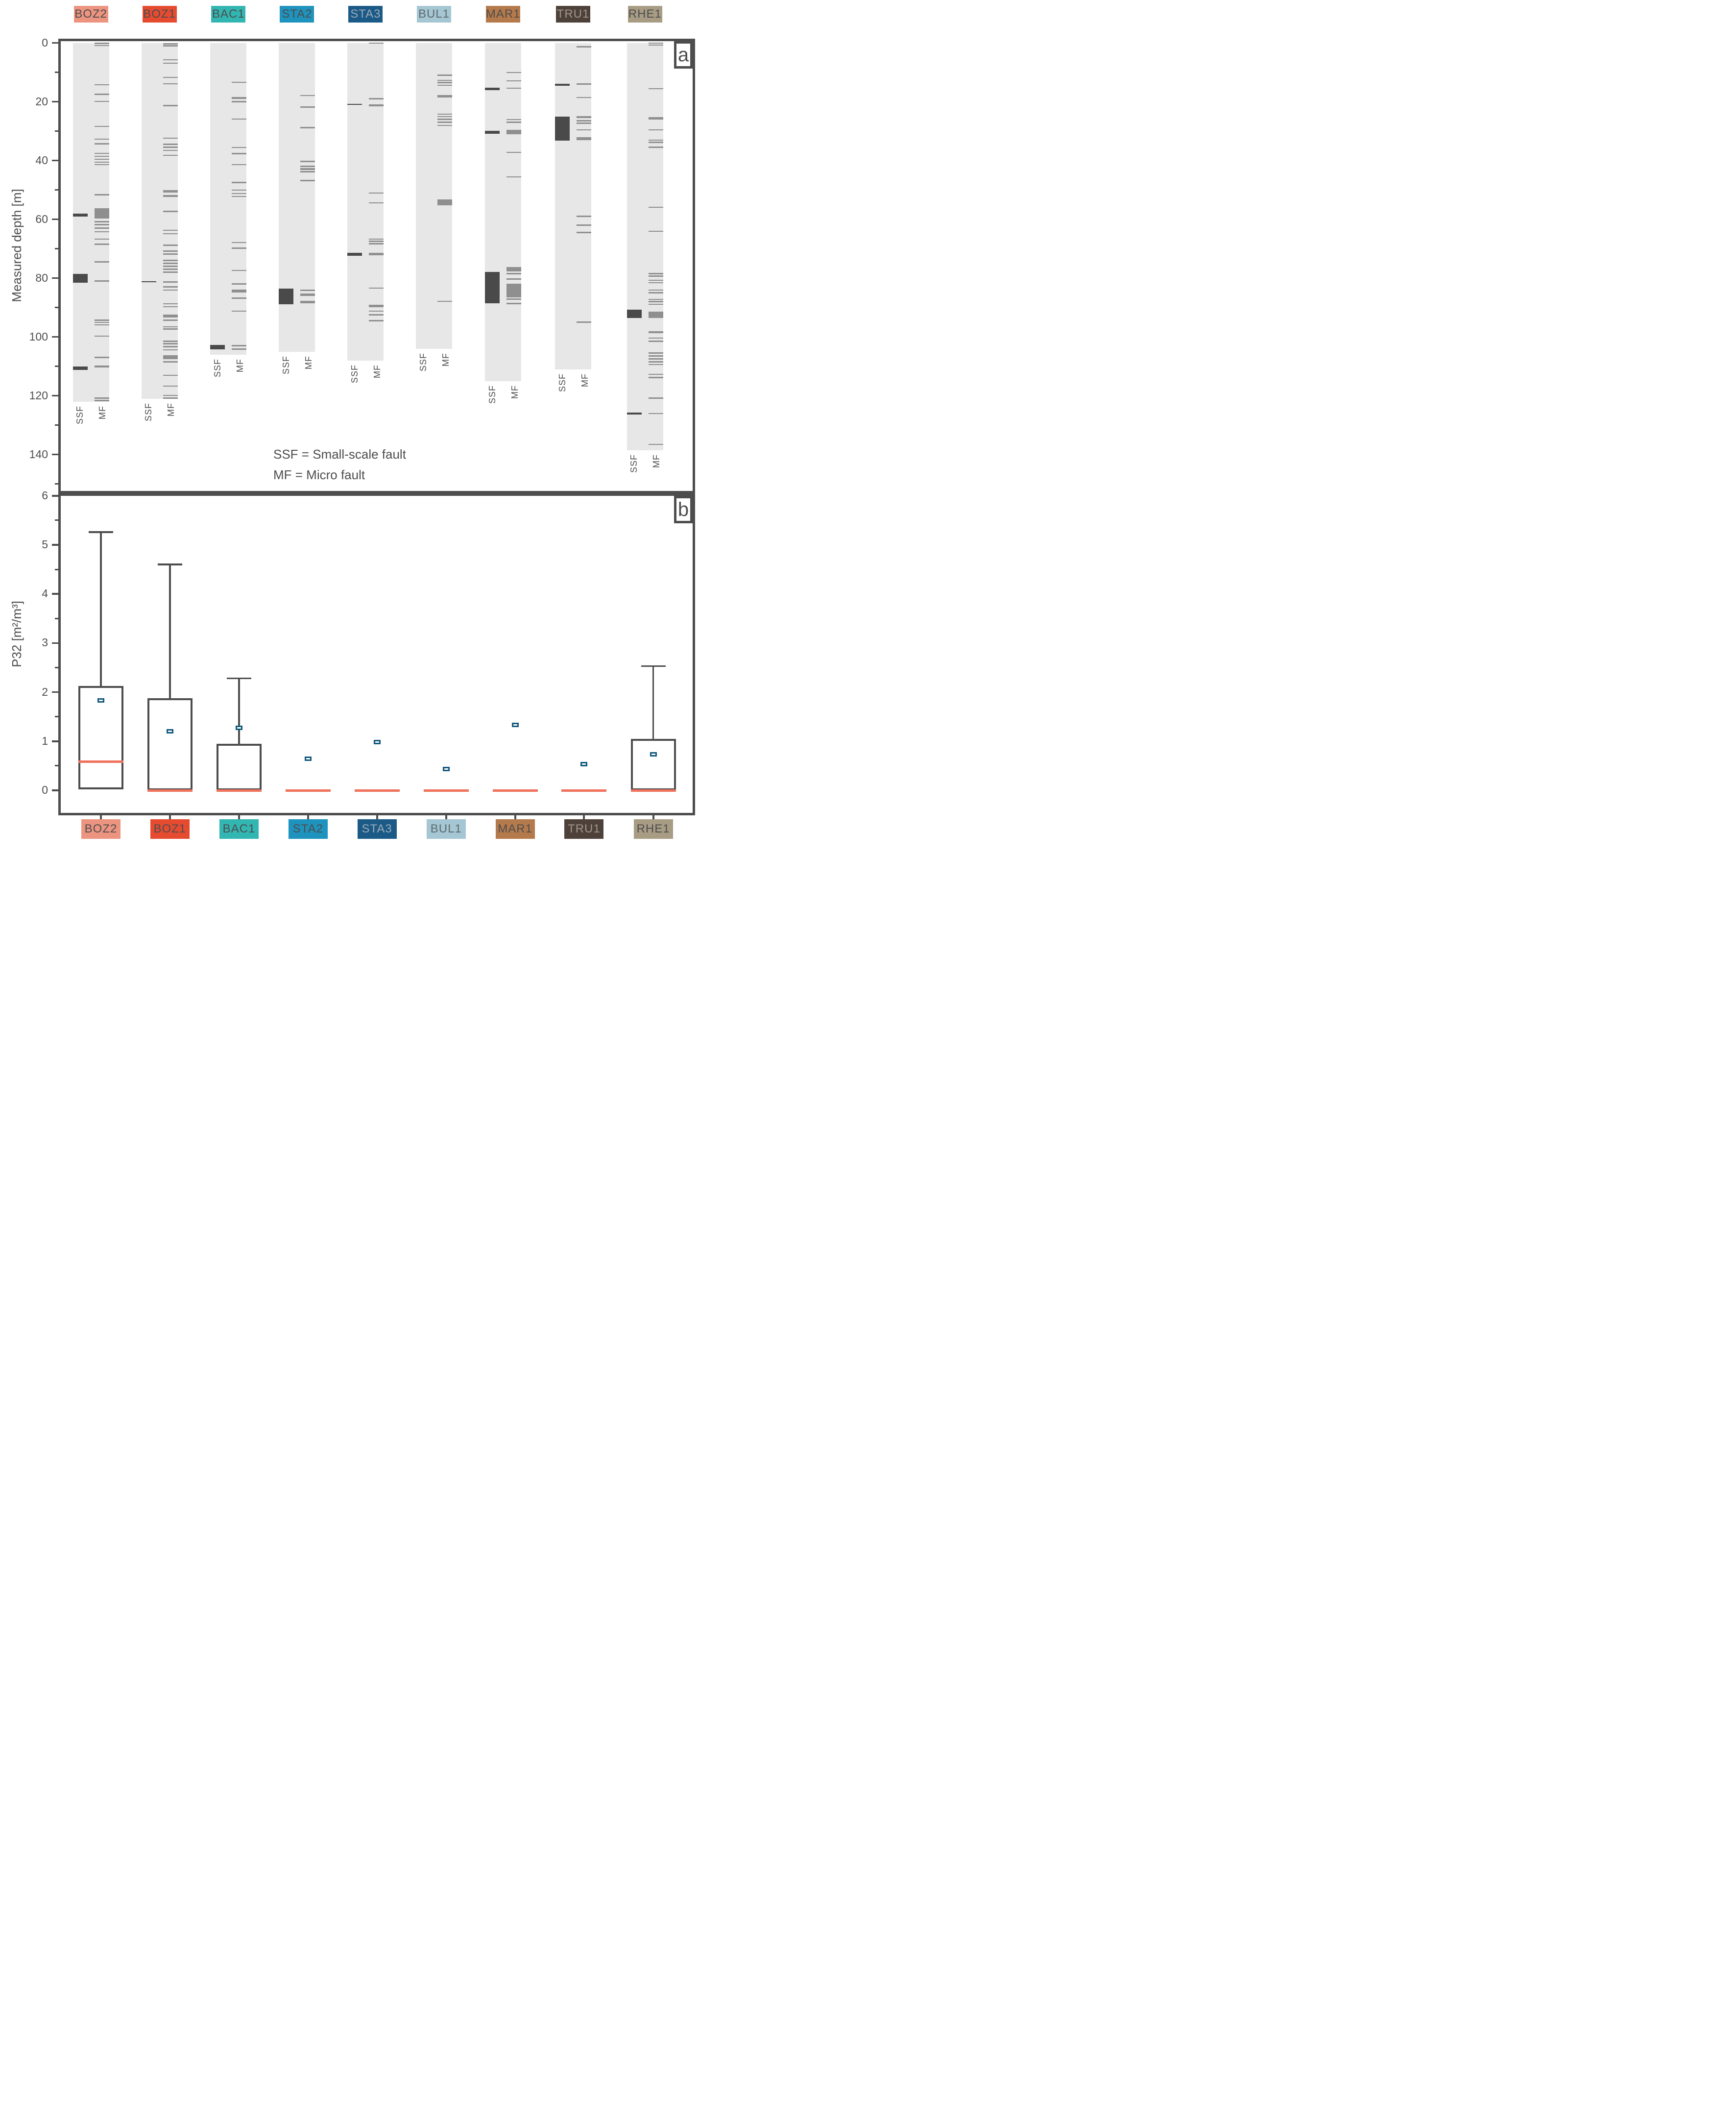 This screenshot has height=2102, width=1736. What do you see at coordinates (684, 55) in the screenshot?
I see `panel-a-letter: a` at bounding box center [684, 55].